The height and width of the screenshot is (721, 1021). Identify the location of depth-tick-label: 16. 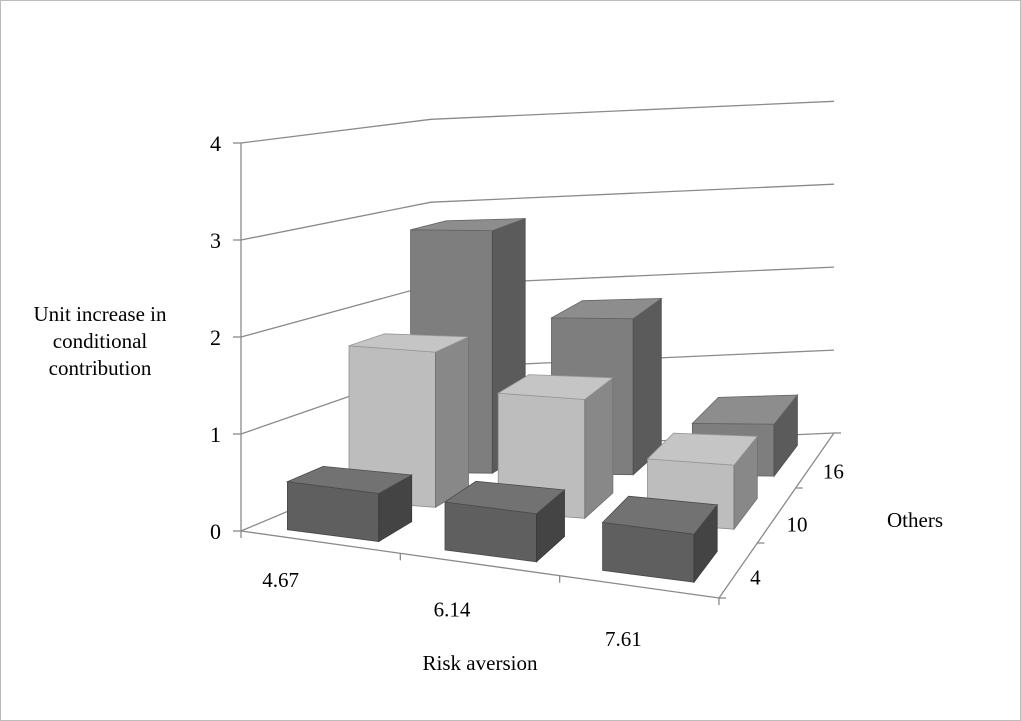
(833, 472).